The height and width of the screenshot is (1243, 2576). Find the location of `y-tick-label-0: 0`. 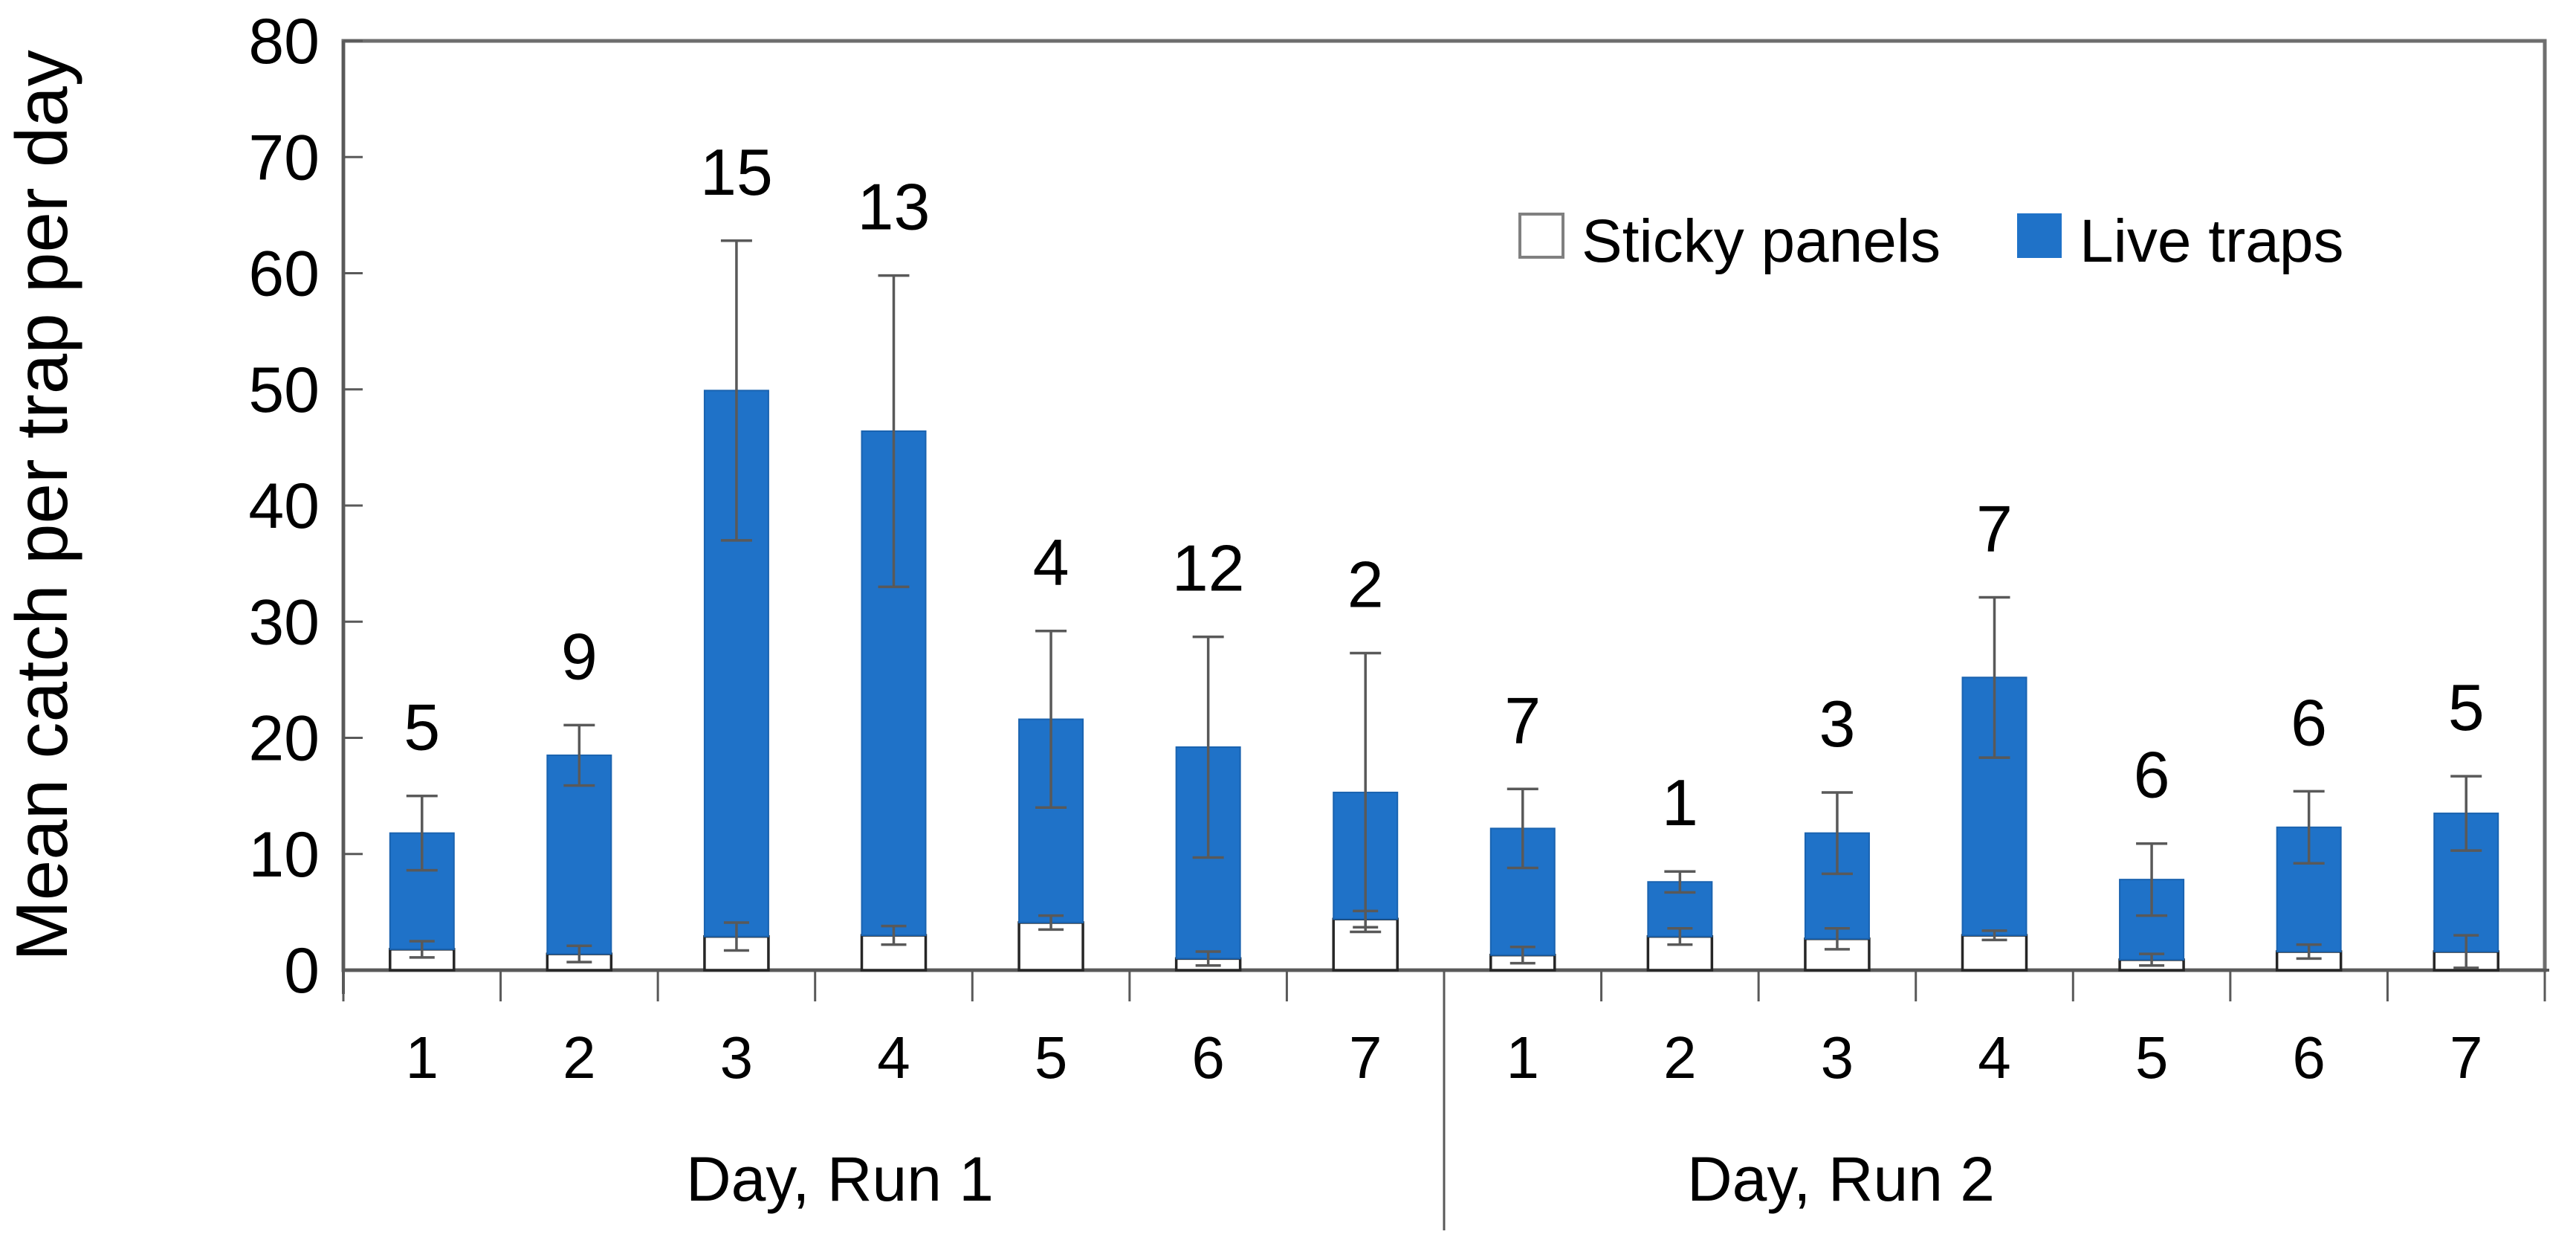

y-tick-label-0: 0 is located at coordinates (302, 971).